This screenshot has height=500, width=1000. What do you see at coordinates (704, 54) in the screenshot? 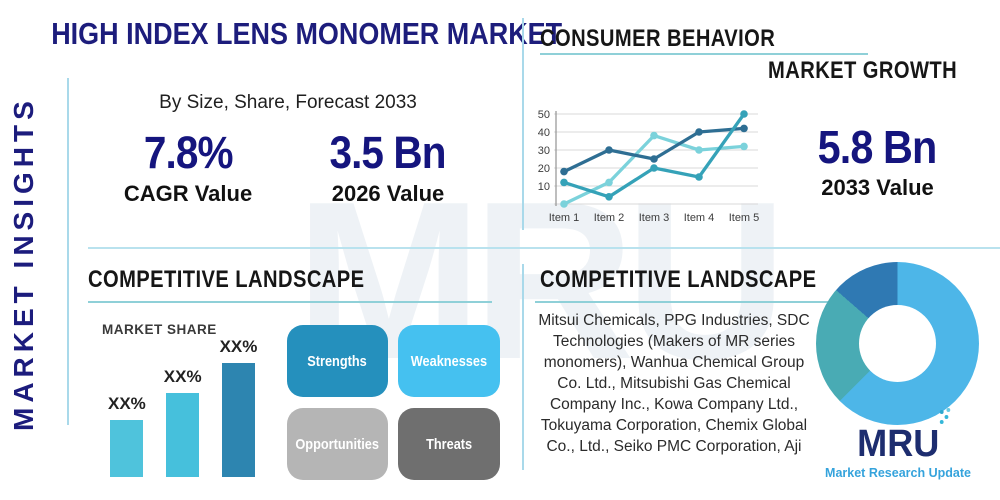
I see `consumer-behavior-underline` at bounding box center [704, 54].